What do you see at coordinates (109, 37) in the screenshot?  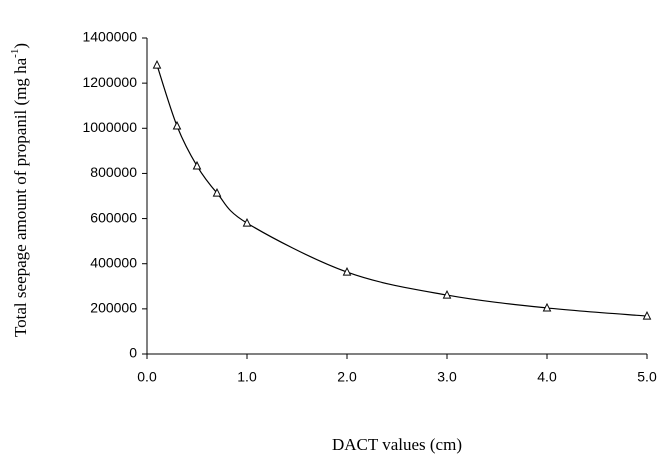 I see `y-tick-label: 1400000` at bounding box center [109, 37].